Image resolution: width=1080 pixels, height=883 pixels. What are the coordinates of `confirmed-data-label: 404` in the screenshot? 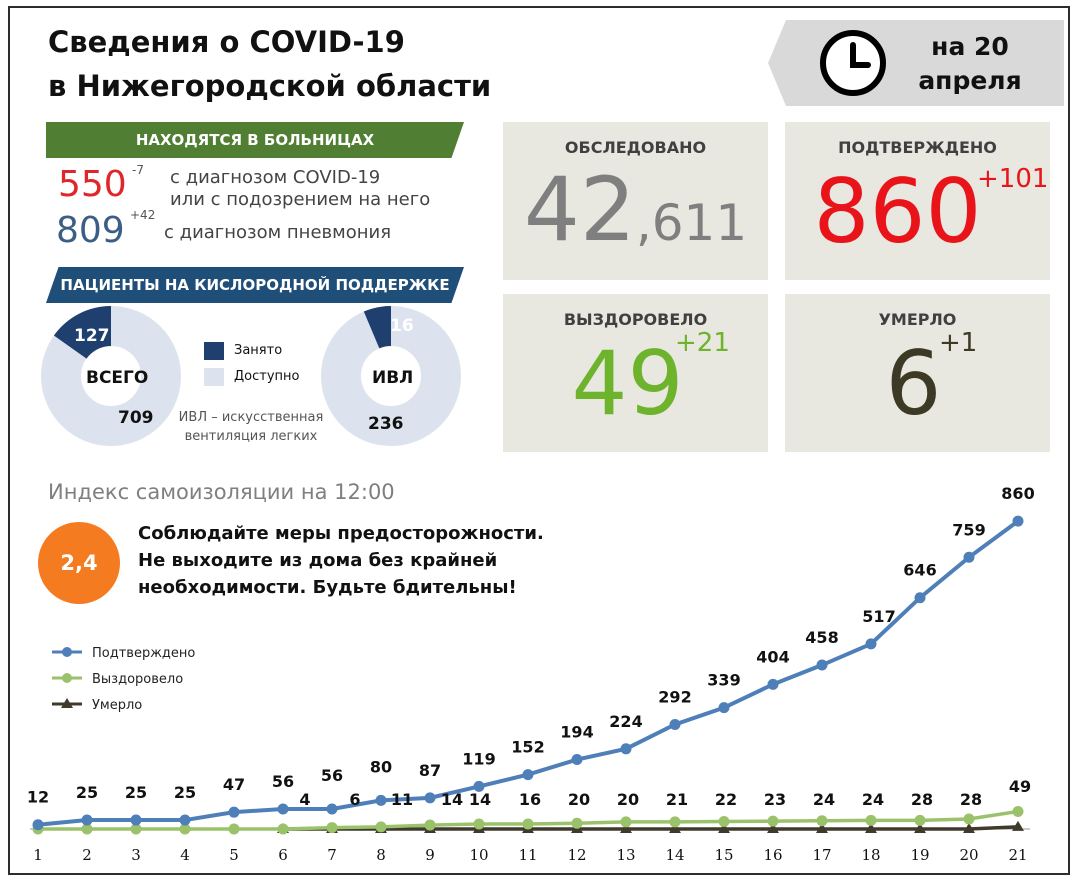 It's located at (772, 656).